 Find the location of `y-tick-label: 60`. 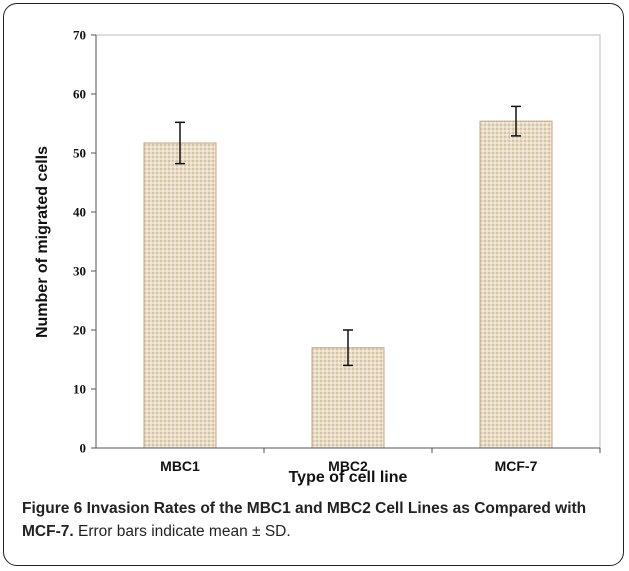

y-tick-label: 60 is located at coordinates (79, 94).